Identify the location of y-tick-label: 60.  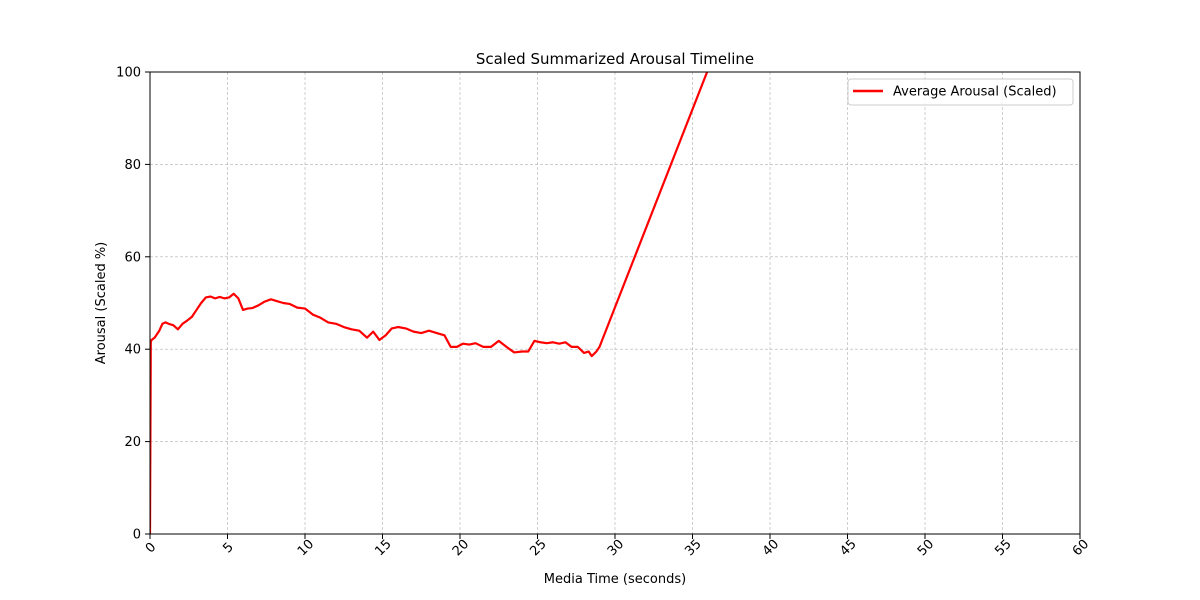
(132, 257).